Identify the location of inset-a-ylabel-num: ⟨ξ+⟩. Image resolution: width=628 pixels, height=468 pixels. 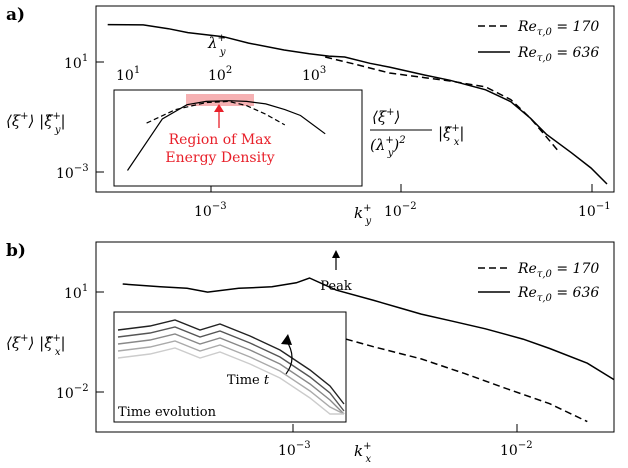
(386, 116).